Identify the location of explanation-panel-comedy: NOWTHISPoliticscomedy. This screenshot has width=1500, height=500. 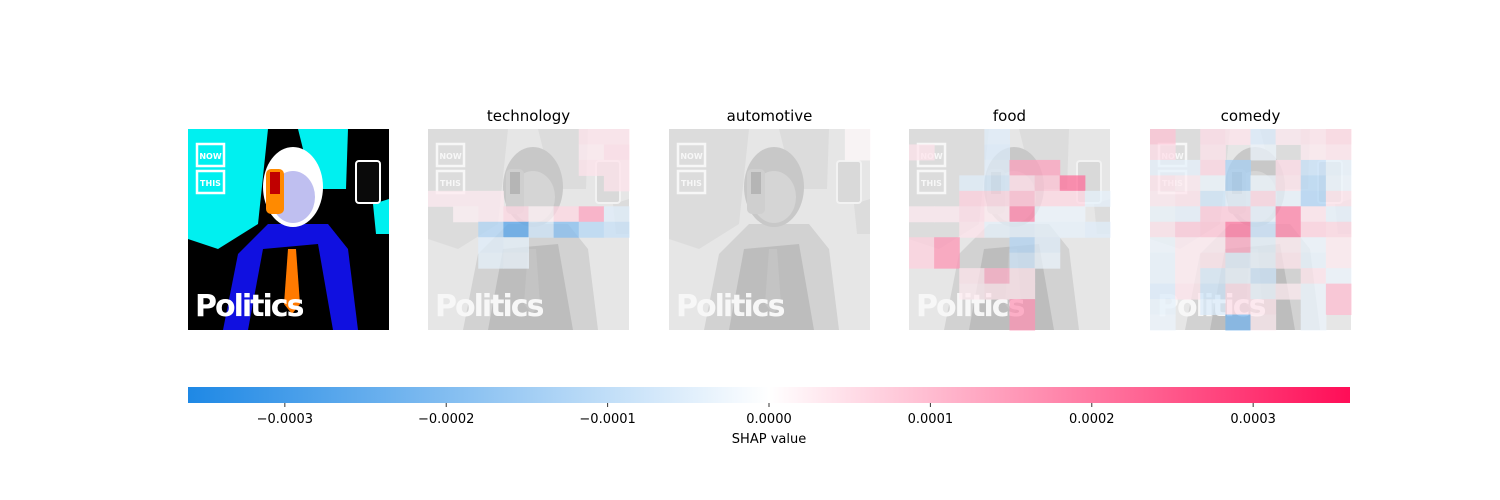
(1251, 219).